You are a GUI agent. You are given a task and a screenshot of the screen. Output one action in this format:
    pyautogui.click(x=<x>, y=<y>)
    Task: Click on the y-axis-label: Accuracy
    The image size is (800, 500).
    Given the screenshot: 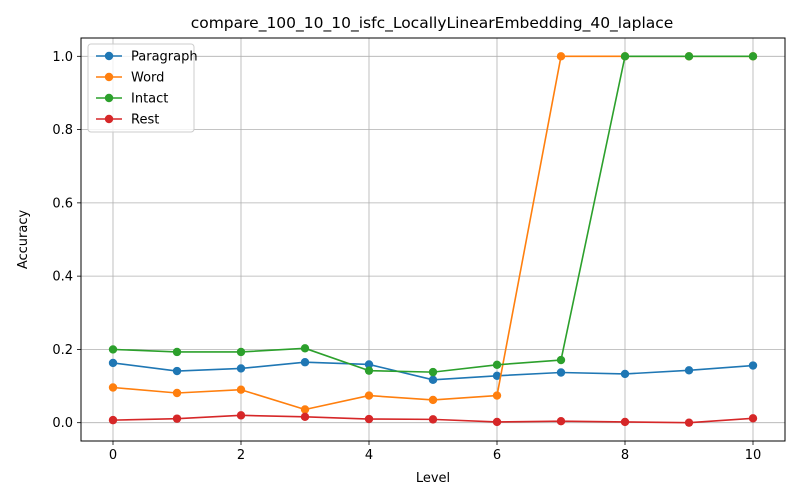 What is the action you would take?
    pyautogui.click(x=23, y=240)
    